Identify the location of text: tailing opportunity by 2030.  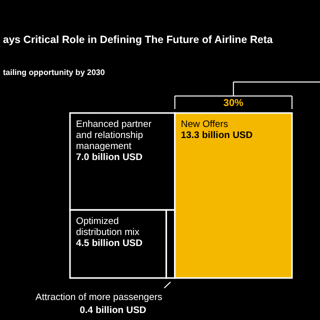
(54, 72).